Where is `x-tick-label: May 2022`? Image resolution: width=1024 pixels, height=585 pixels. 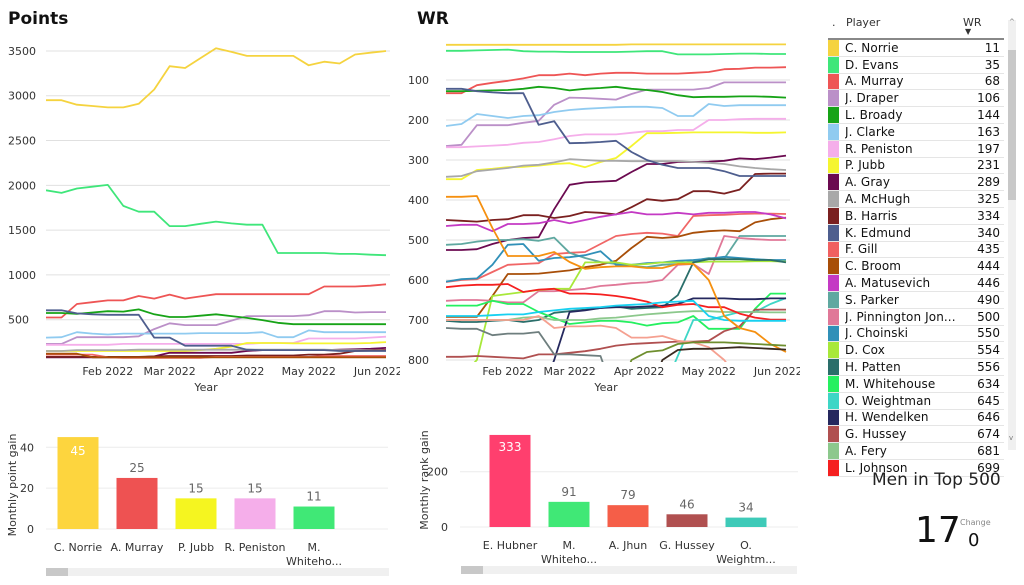
x-tick-label: May 2022 is located at coordinates (309, 371).